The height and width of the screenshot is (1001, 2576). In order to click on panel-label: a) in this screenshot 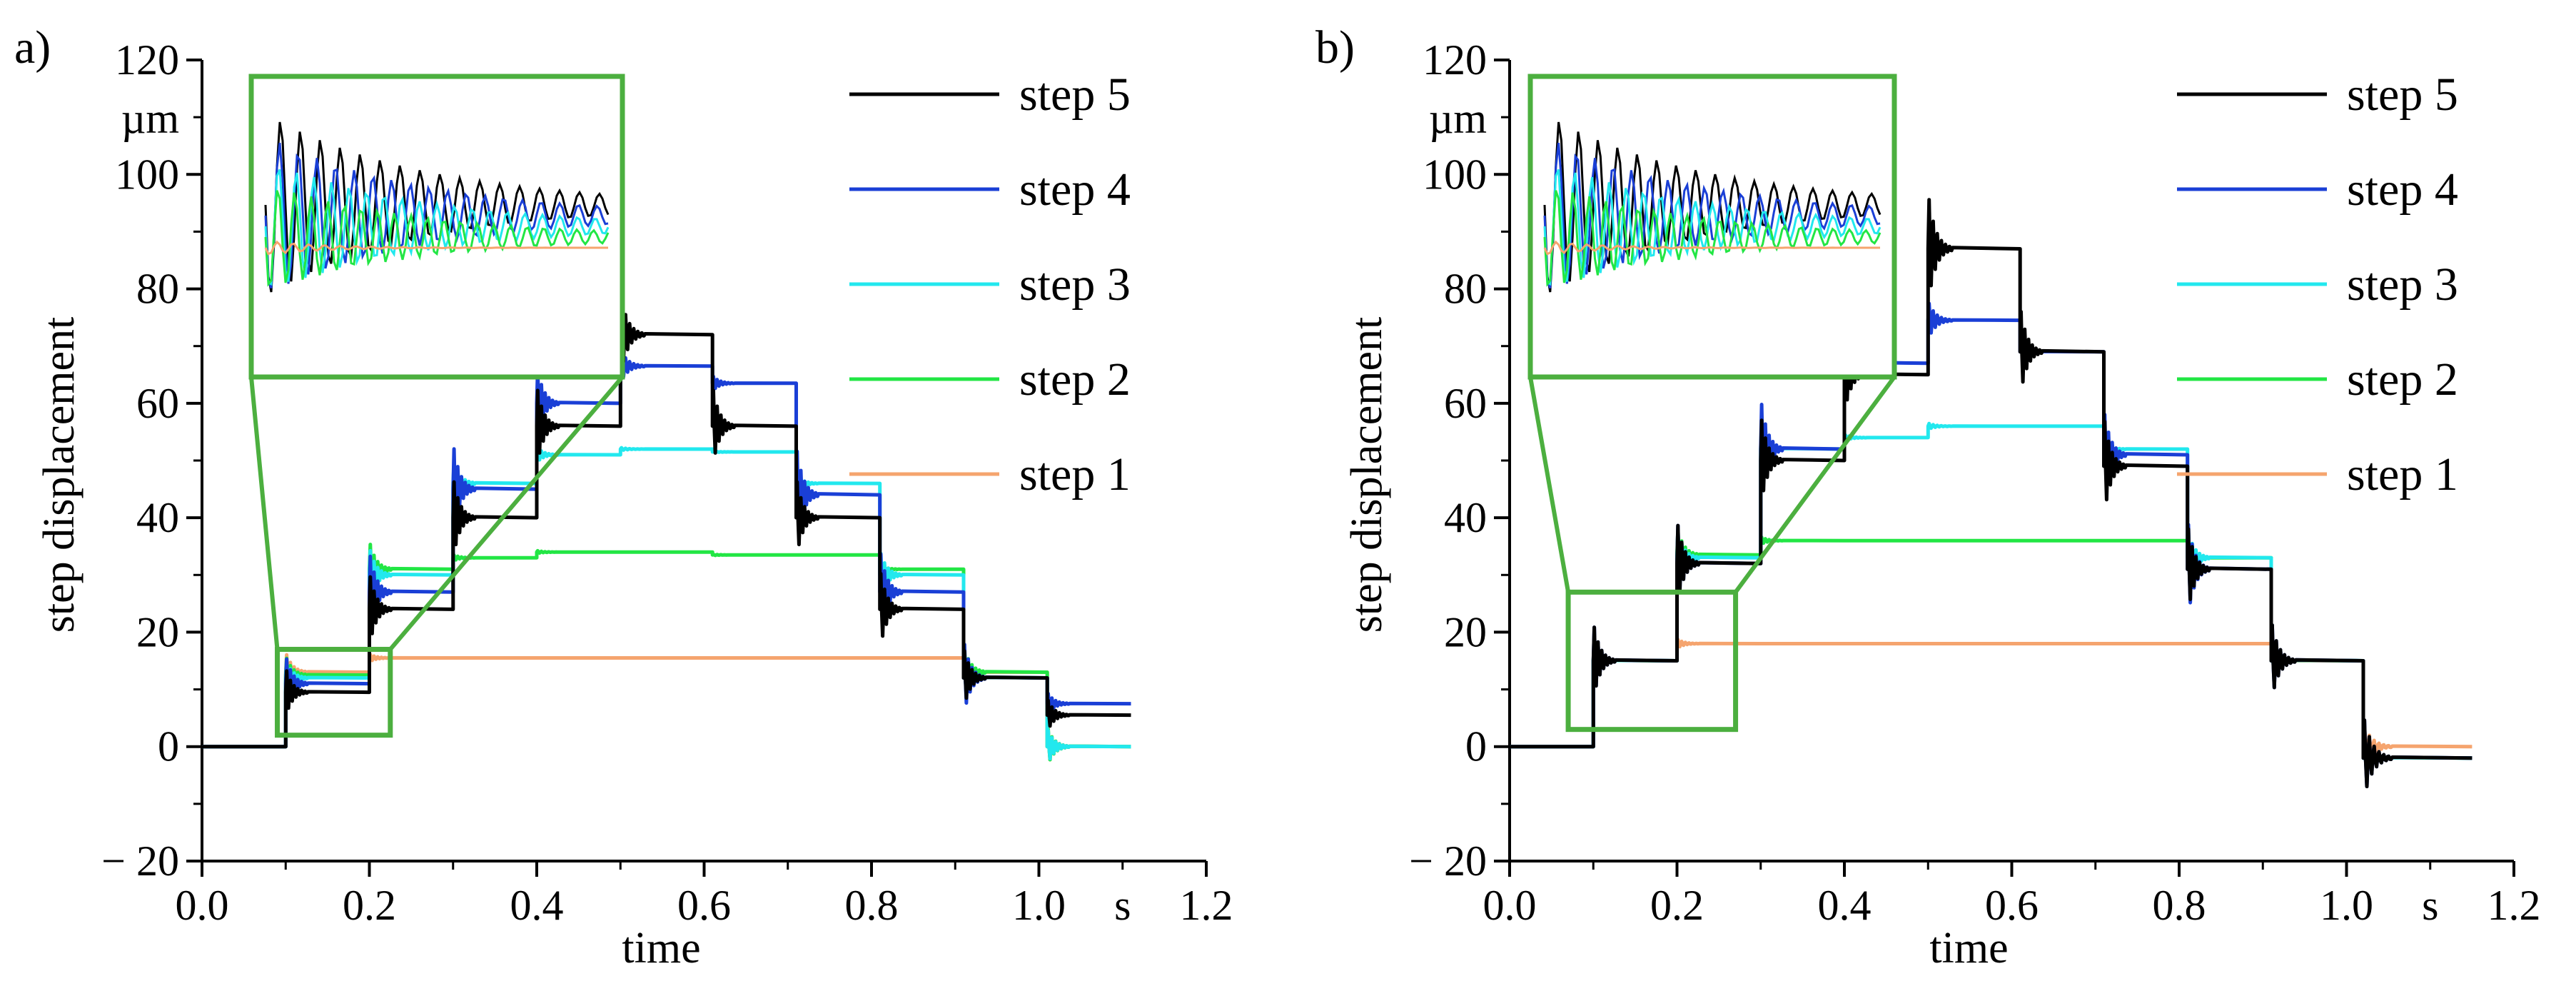, I will do `click(32, 47)`.